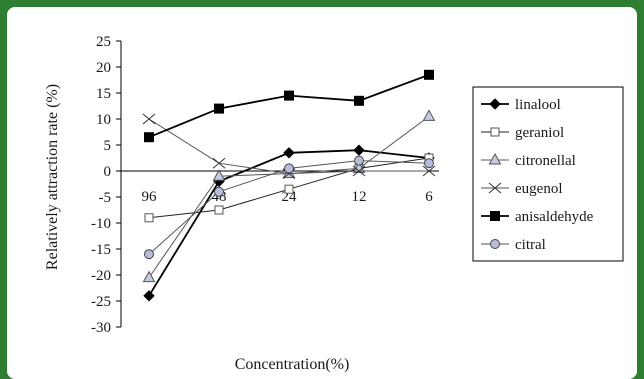 The width and height of the screenshot is (644, 379). What do you see at coordinates (101, 250) in the screenshot?
I see `y-tick-label: -15` at bounding box center [101, 250].